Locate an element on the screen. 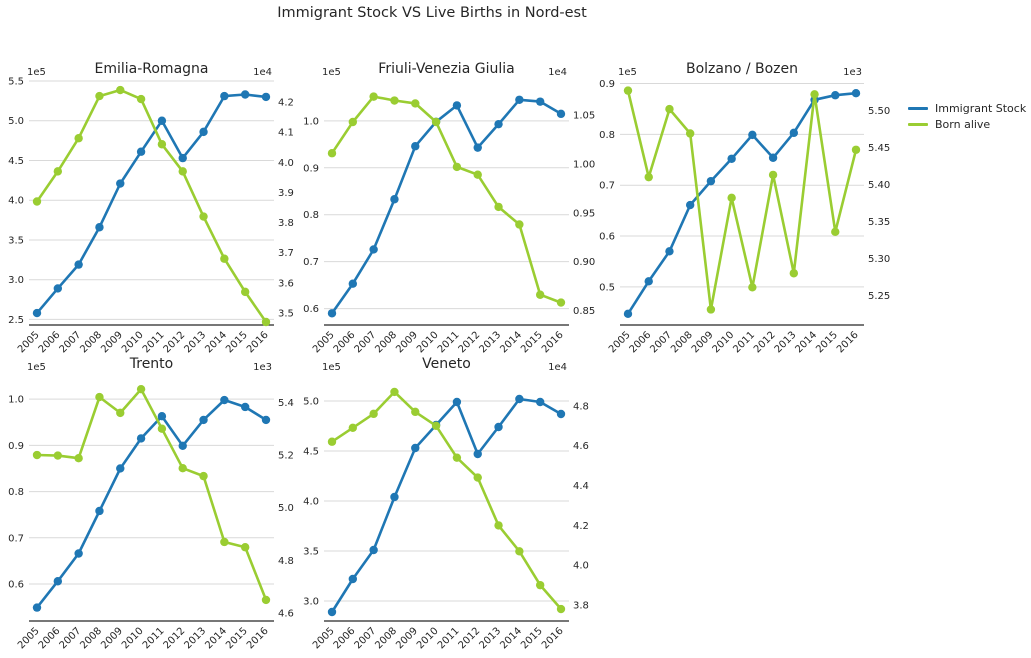  left-tick-label: 4.5 is located at coordinates (311, 452).